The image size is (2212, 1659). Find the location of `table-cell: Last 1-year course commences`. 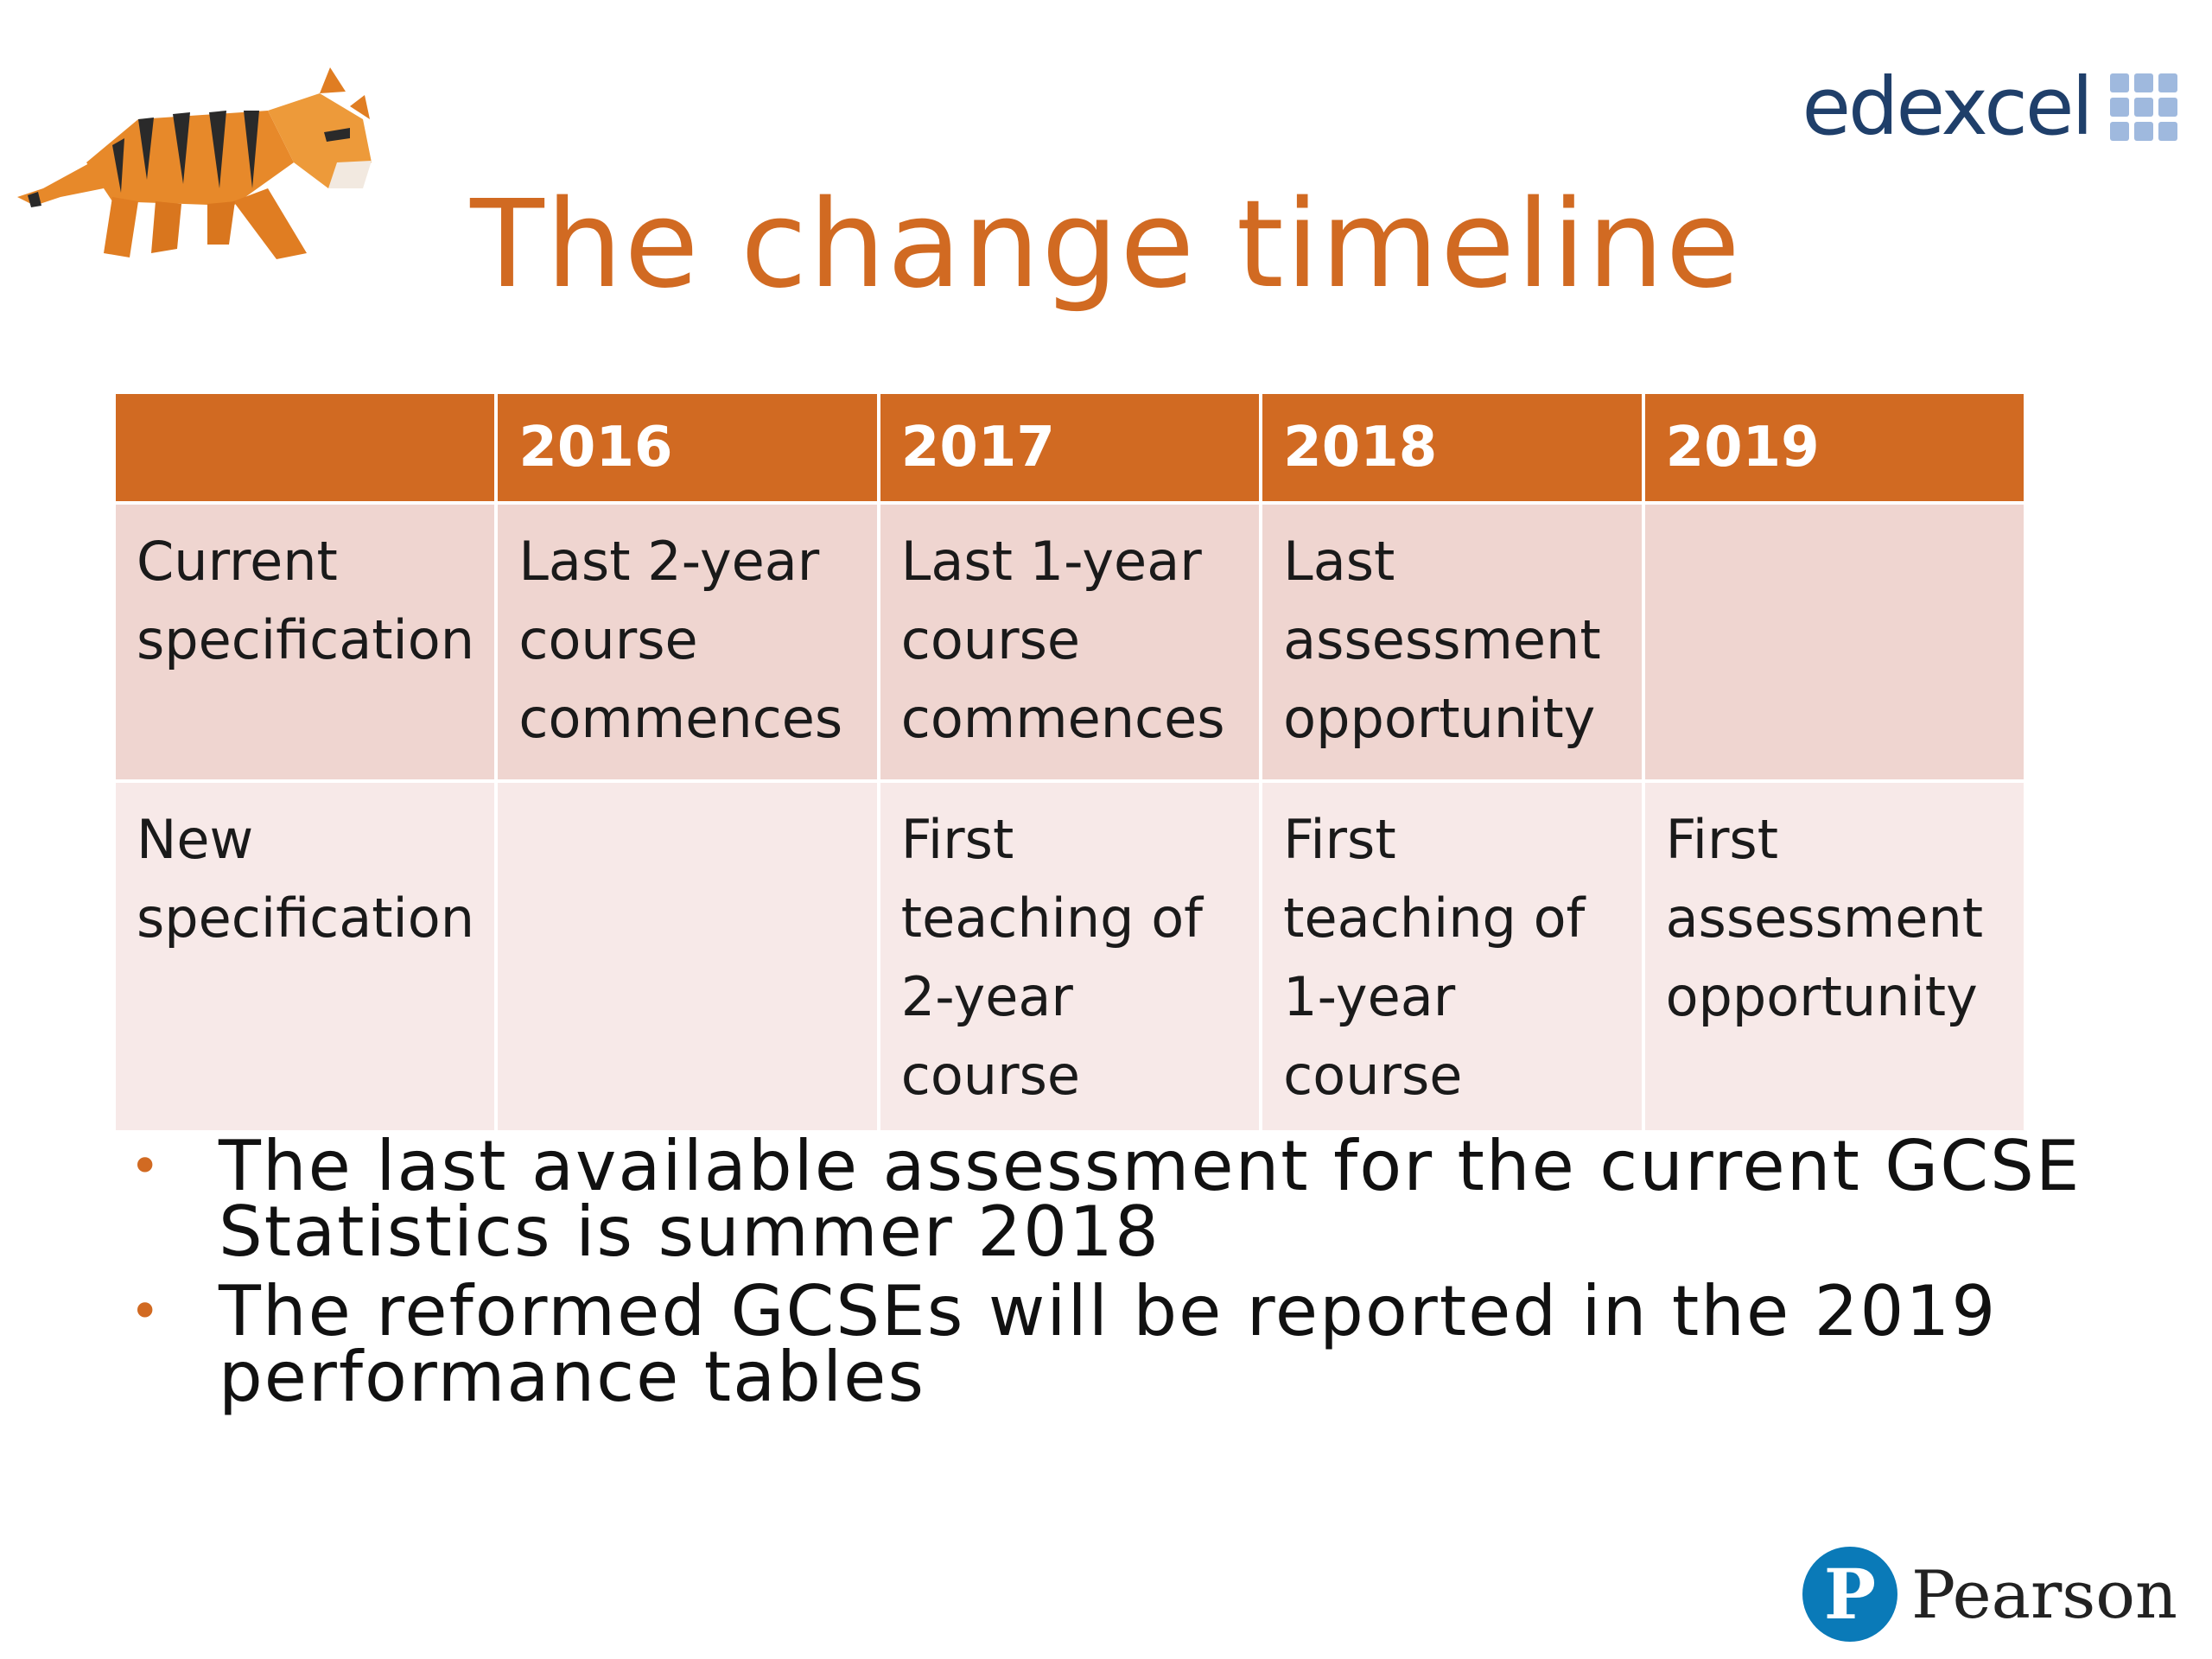

table-cell: Last 1-year course commences is located at coordinates (1069, 642).